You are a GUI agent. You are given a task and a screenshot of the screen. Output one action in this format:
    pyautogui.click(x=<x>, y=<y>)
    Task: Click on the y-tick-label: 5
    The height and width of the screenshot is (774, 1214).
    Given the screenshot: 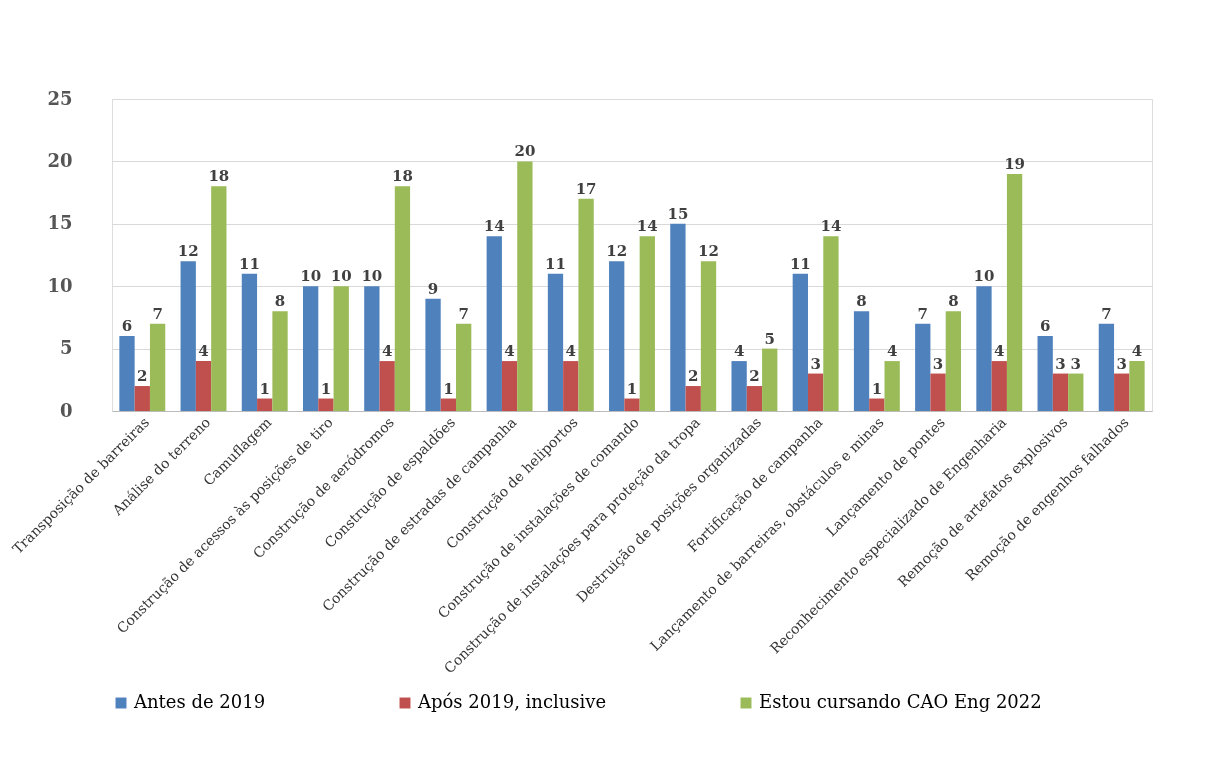 What is the action you would take?
    pyautogui.click(x=66, y=348)
    